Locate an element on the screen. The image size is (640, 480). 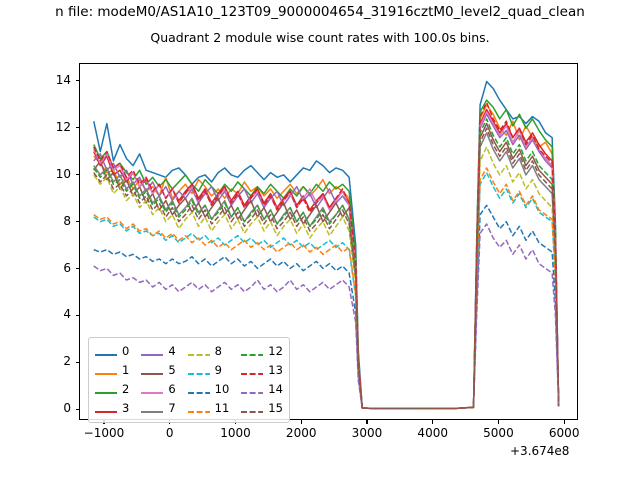
legend-item-label: 9 is located at coordinates (218, 369).